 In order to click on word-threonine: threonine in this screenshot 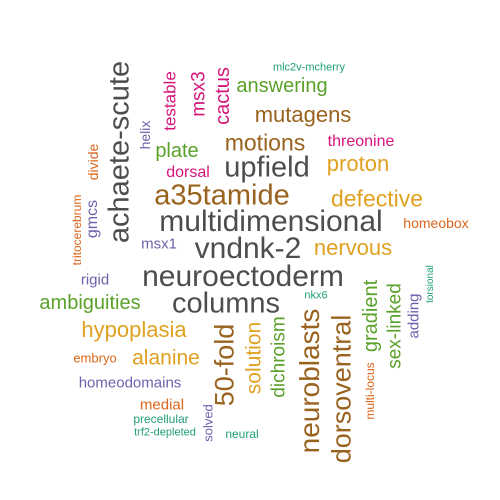, I will do `click(361, 141)`.